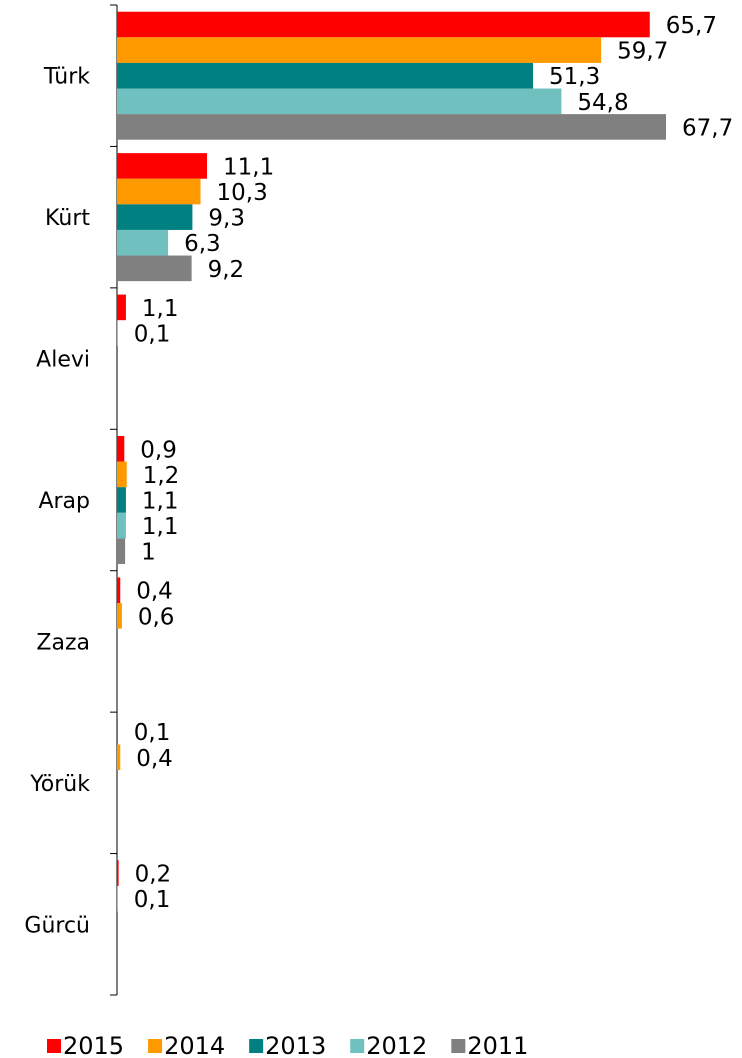 This screenshot has width=742, height=1058. Describe the element at coordinates (156, 617) in the screenshot. I see `value-label: 0,6` at that location.